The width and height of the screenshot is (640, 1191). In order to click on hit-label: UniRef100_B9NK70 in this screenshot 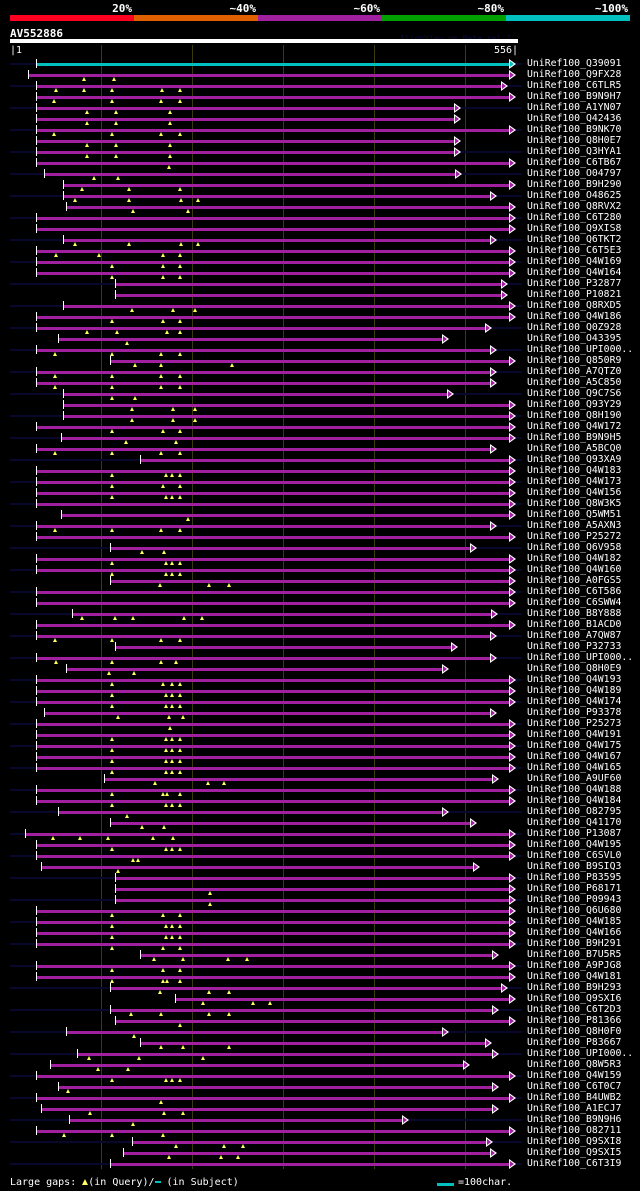, I will do `click(574, 129)`.